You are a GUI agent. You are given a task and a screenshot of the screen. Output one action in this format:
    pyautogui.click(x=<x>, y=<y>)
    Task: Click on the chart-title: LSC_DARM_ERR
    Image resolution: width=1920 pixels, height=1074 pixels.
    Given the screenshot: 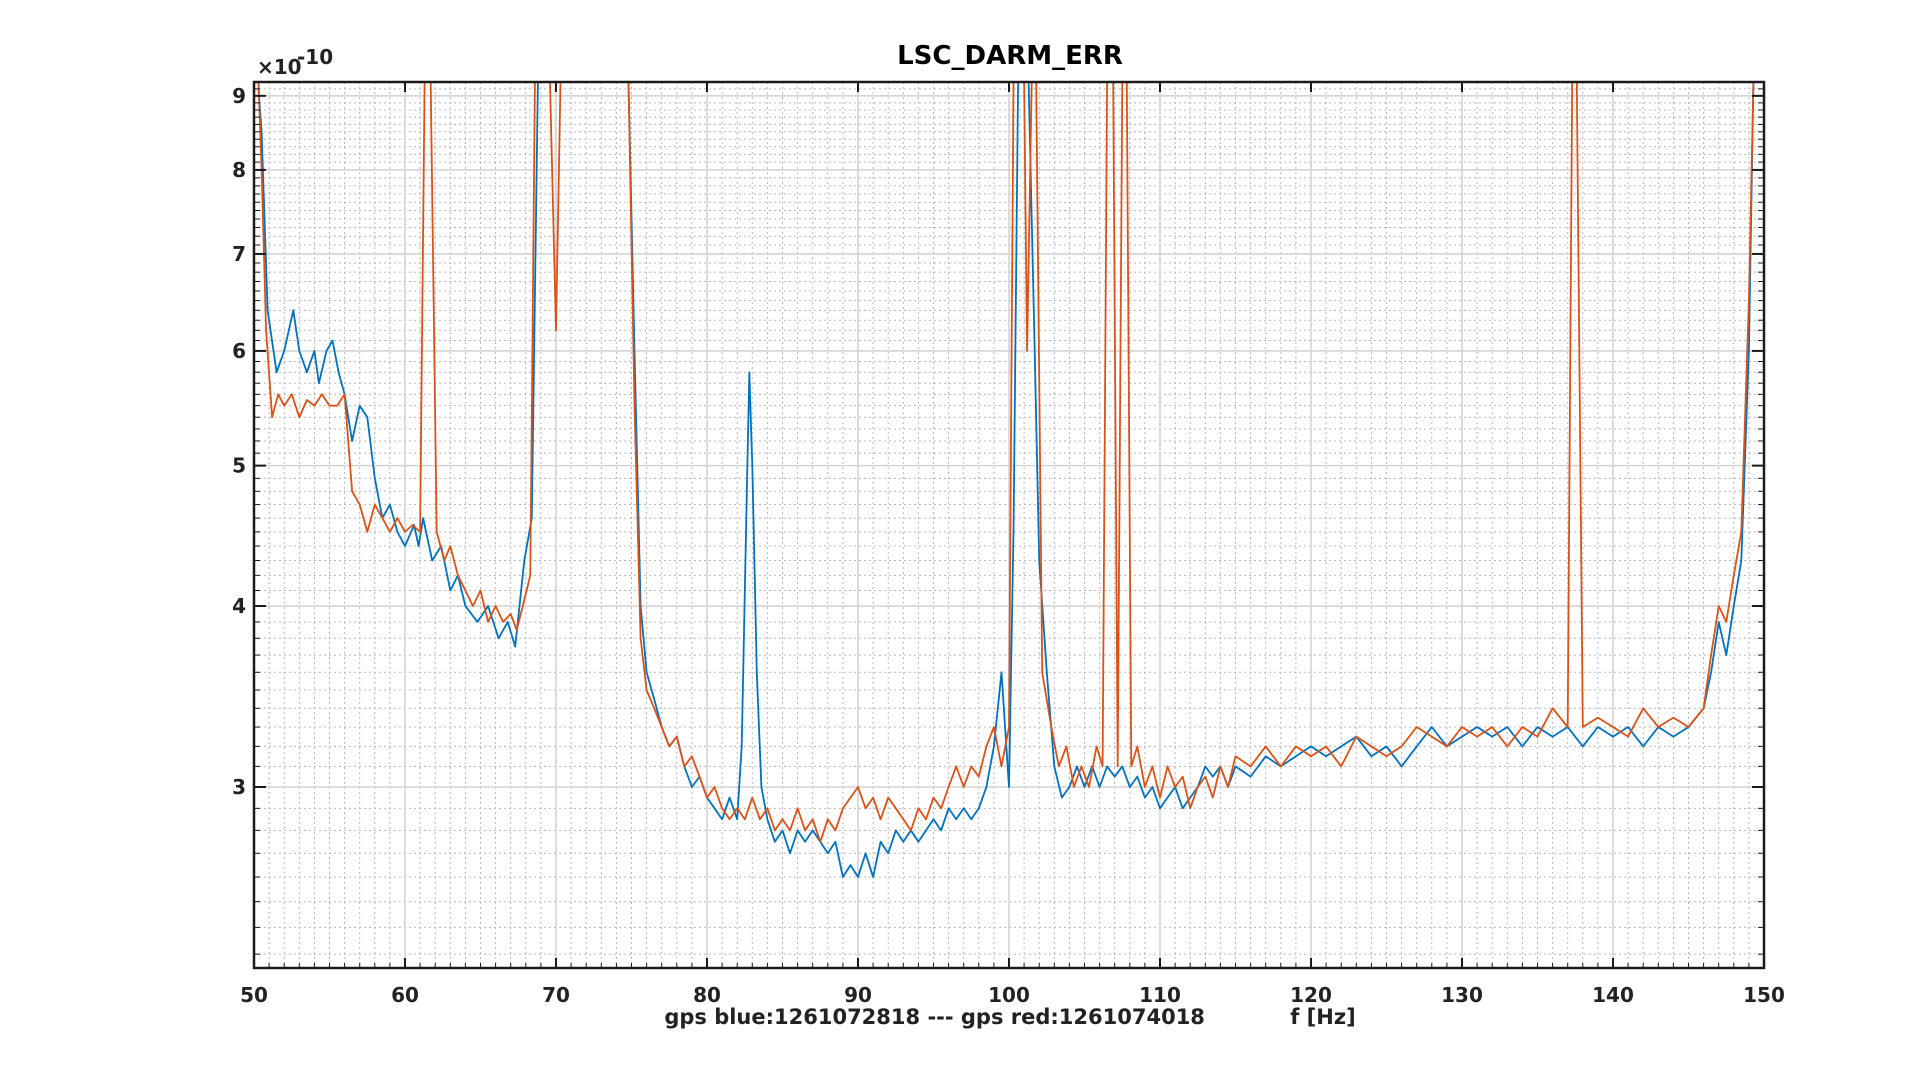 What is the action you would take?
    pyautogui.click(x=1010, y=56)
    